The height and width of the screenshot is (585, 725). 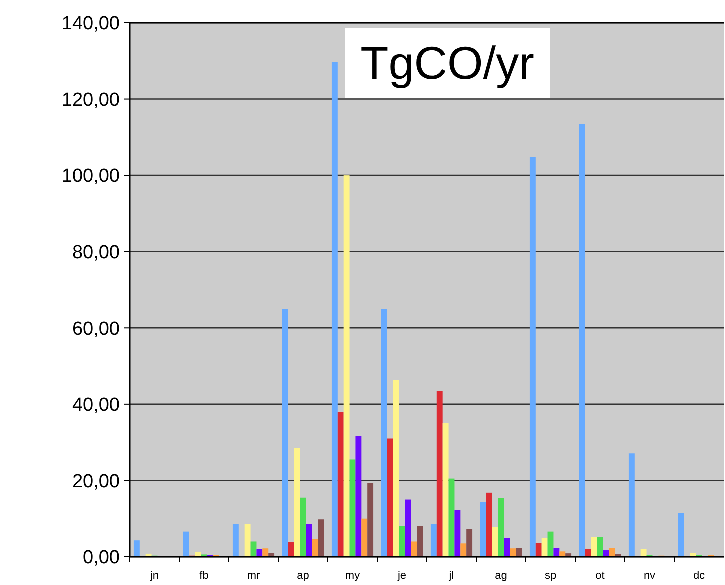 I want to click on x-tick-label: fb, so click(x=204, y=576).